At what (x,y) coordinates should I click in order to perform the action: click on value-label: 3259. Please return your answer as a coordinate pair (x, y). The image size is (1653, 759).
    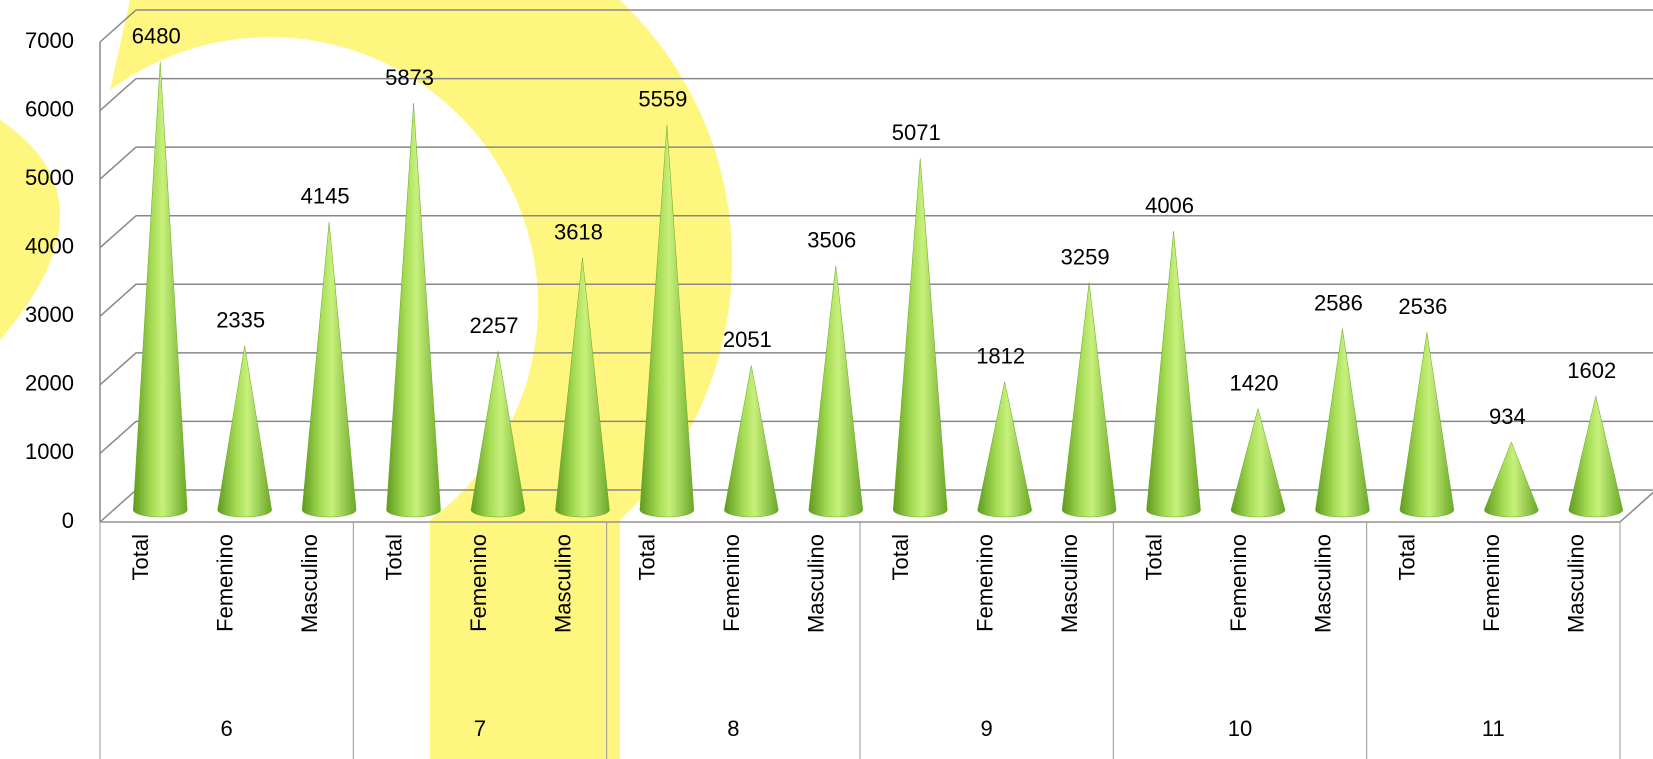
    Looking at the image, I should click on (1085, 256).